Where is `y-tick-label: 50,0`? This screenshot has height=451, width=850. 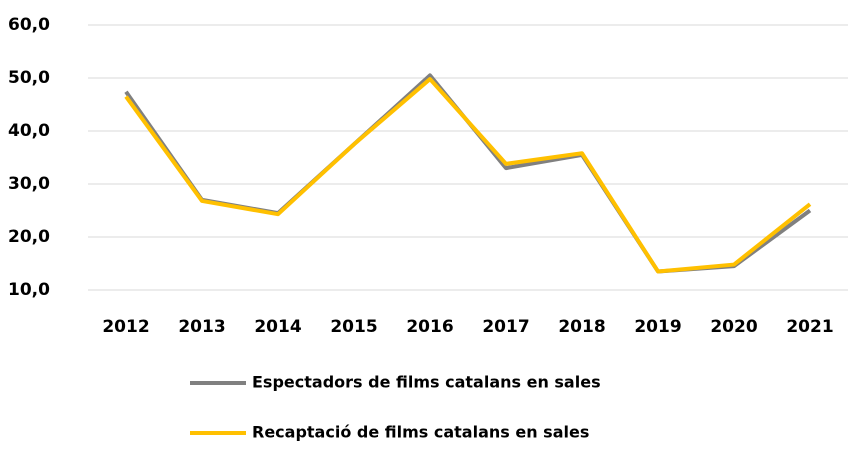 y-tick-label: 50,0 is located at coordinates (29, 78).